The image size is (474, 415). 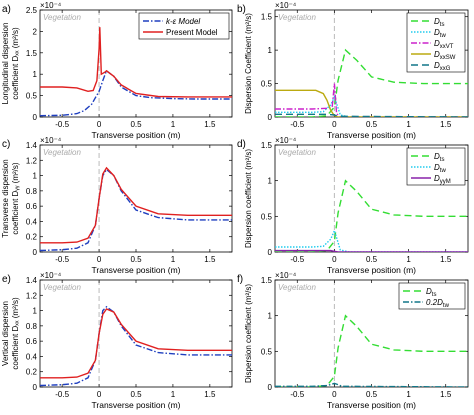 What do you see at coordinates (32, 160) in the screenshot?
I see `y-tick-label: 1.2` at bounding box center [32, 160].